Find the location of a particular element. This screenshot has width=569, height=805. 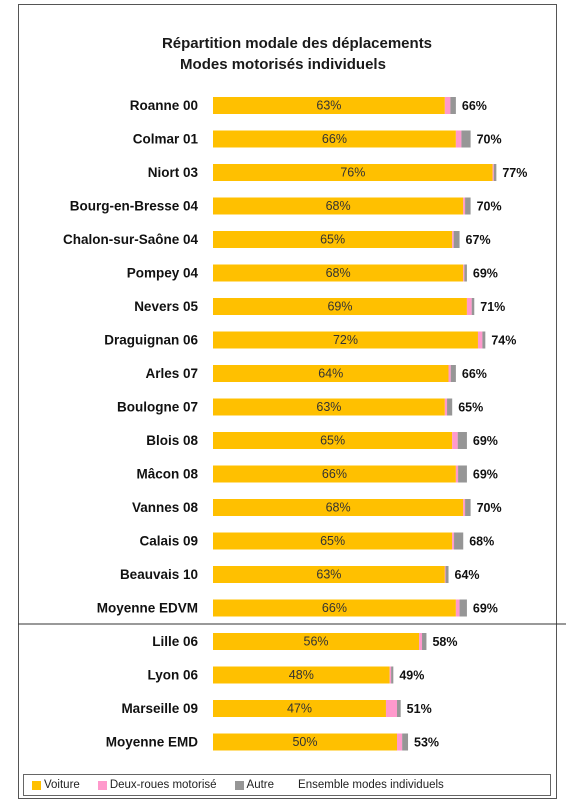

data-label-total-macon-08: 69% is located at coordinates (485, 475).